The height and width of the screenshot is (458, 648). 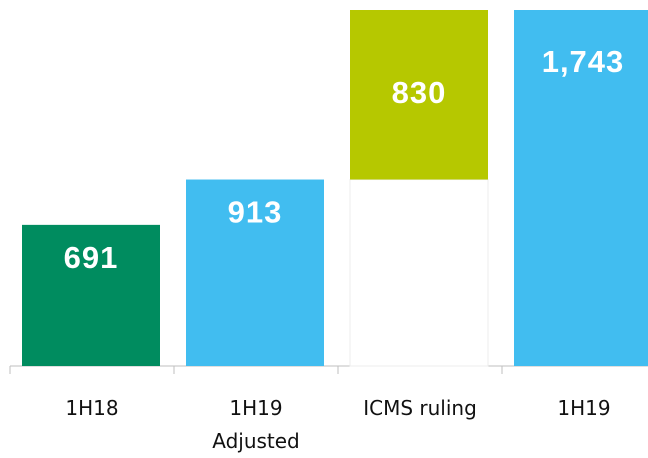 I want to click on category-label: 1H18, so click(x=92, y=408).